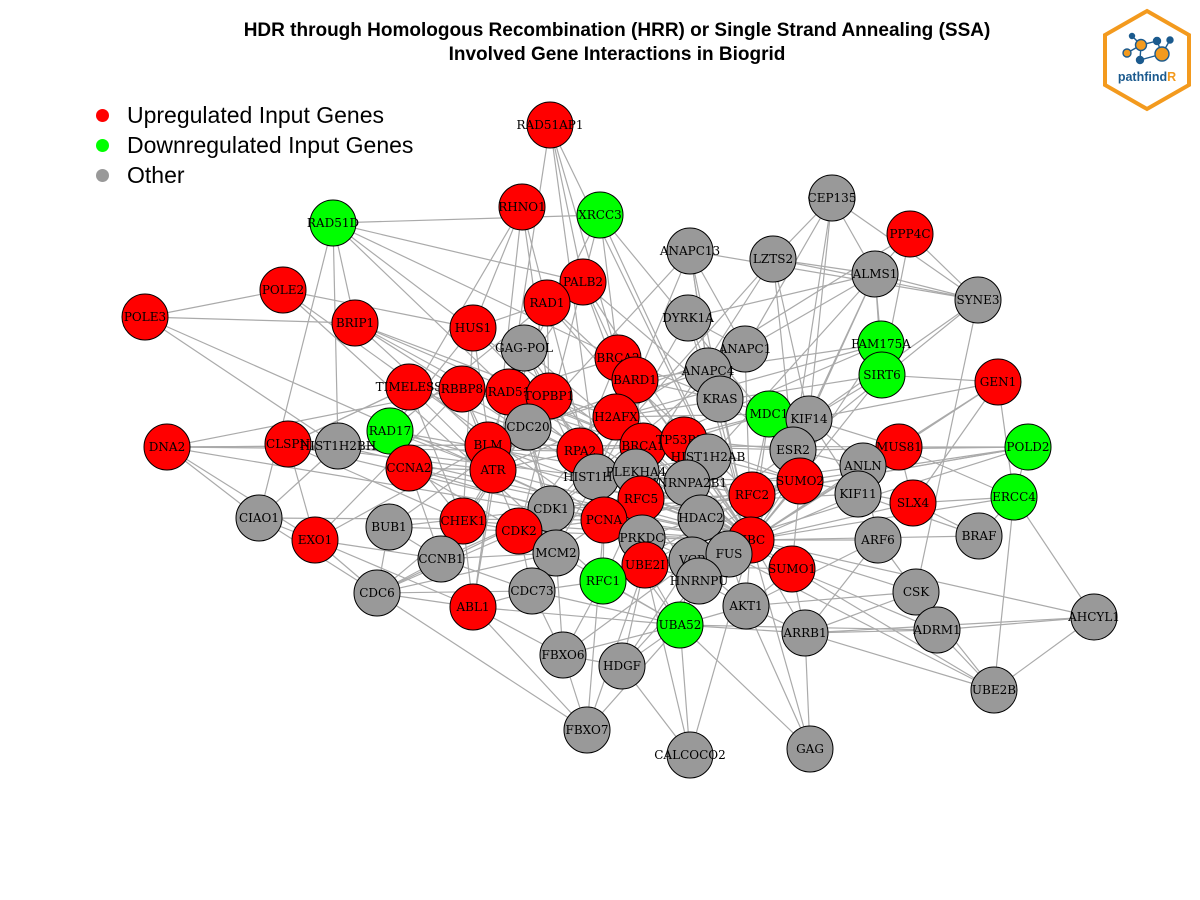 This screenshot has width=1200, height=900. I want to click on node-circle-cdc6, so click(377, 593).